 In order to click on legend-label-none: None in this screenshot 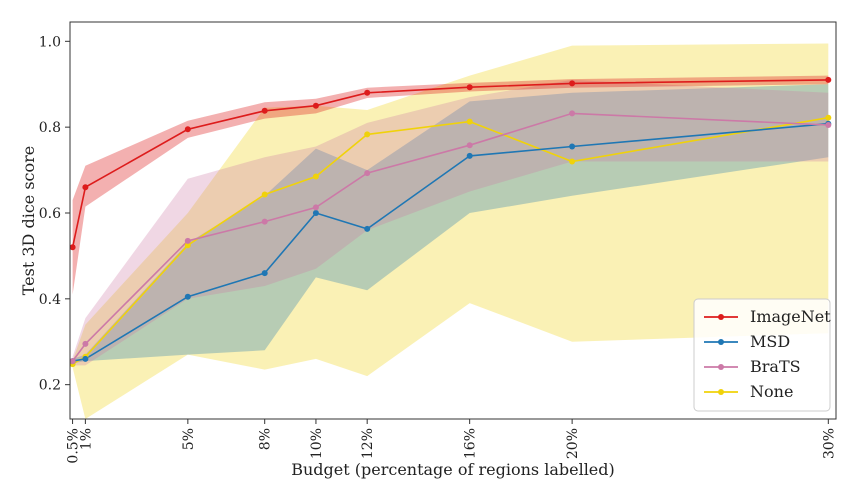, I will do `click(771, 391)`.